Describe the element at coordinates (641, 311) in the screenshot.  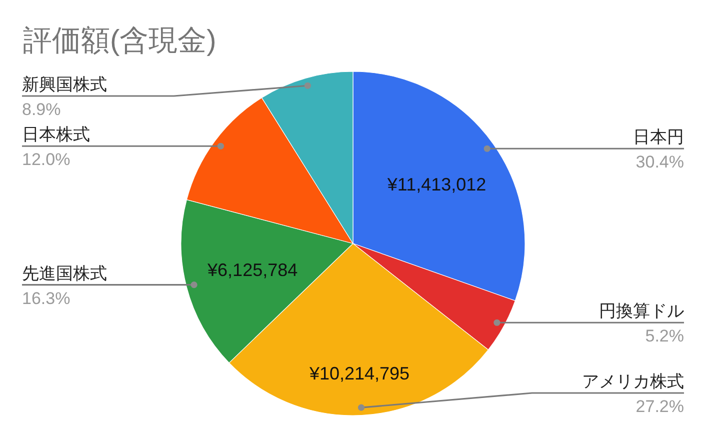
I see `slice-label: 円換算ドル` at that location.